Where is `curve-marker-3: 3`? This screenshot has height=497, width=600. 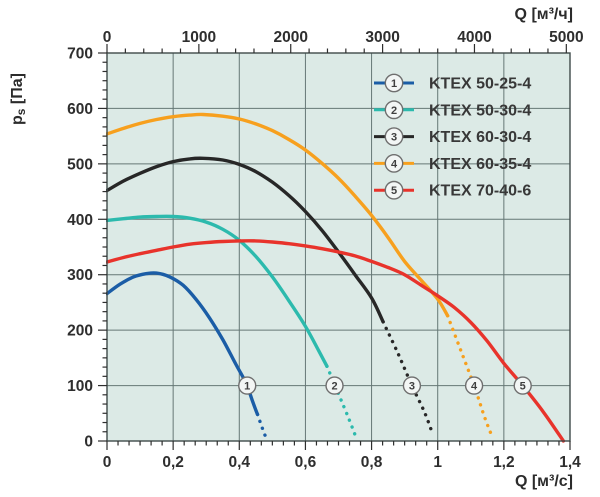
curve-marker-3: 3 is located at coordinates (412, 385).